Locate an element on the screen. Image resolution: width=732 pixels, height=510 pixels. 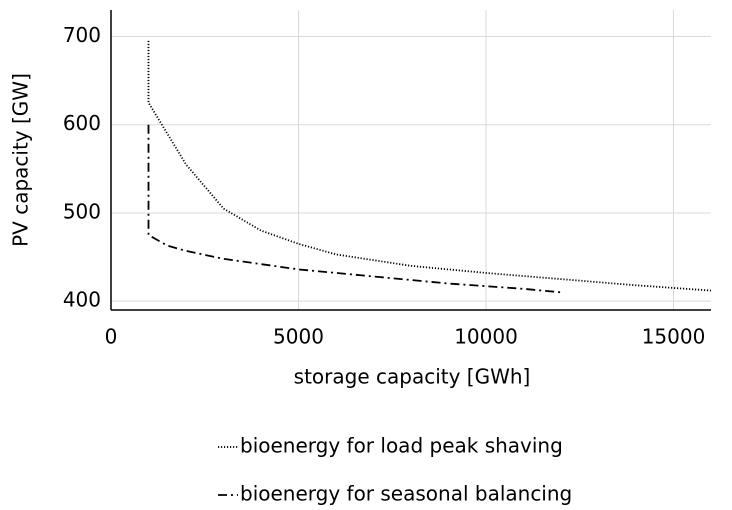
x-tick-label: 5000 is located at coordinates (298, 337).